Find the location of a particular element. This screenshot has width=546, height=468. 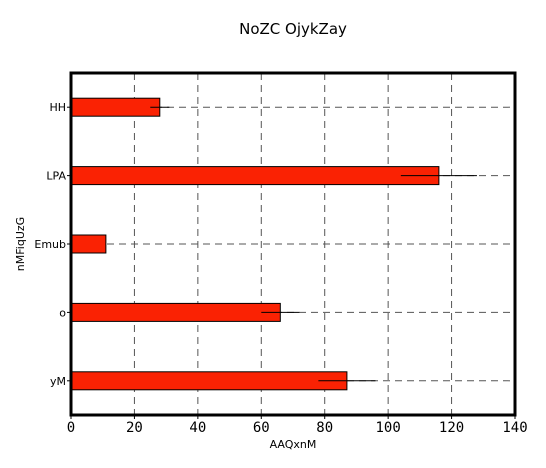

x-tick-label: 120 is located at coordinates (451, 428).